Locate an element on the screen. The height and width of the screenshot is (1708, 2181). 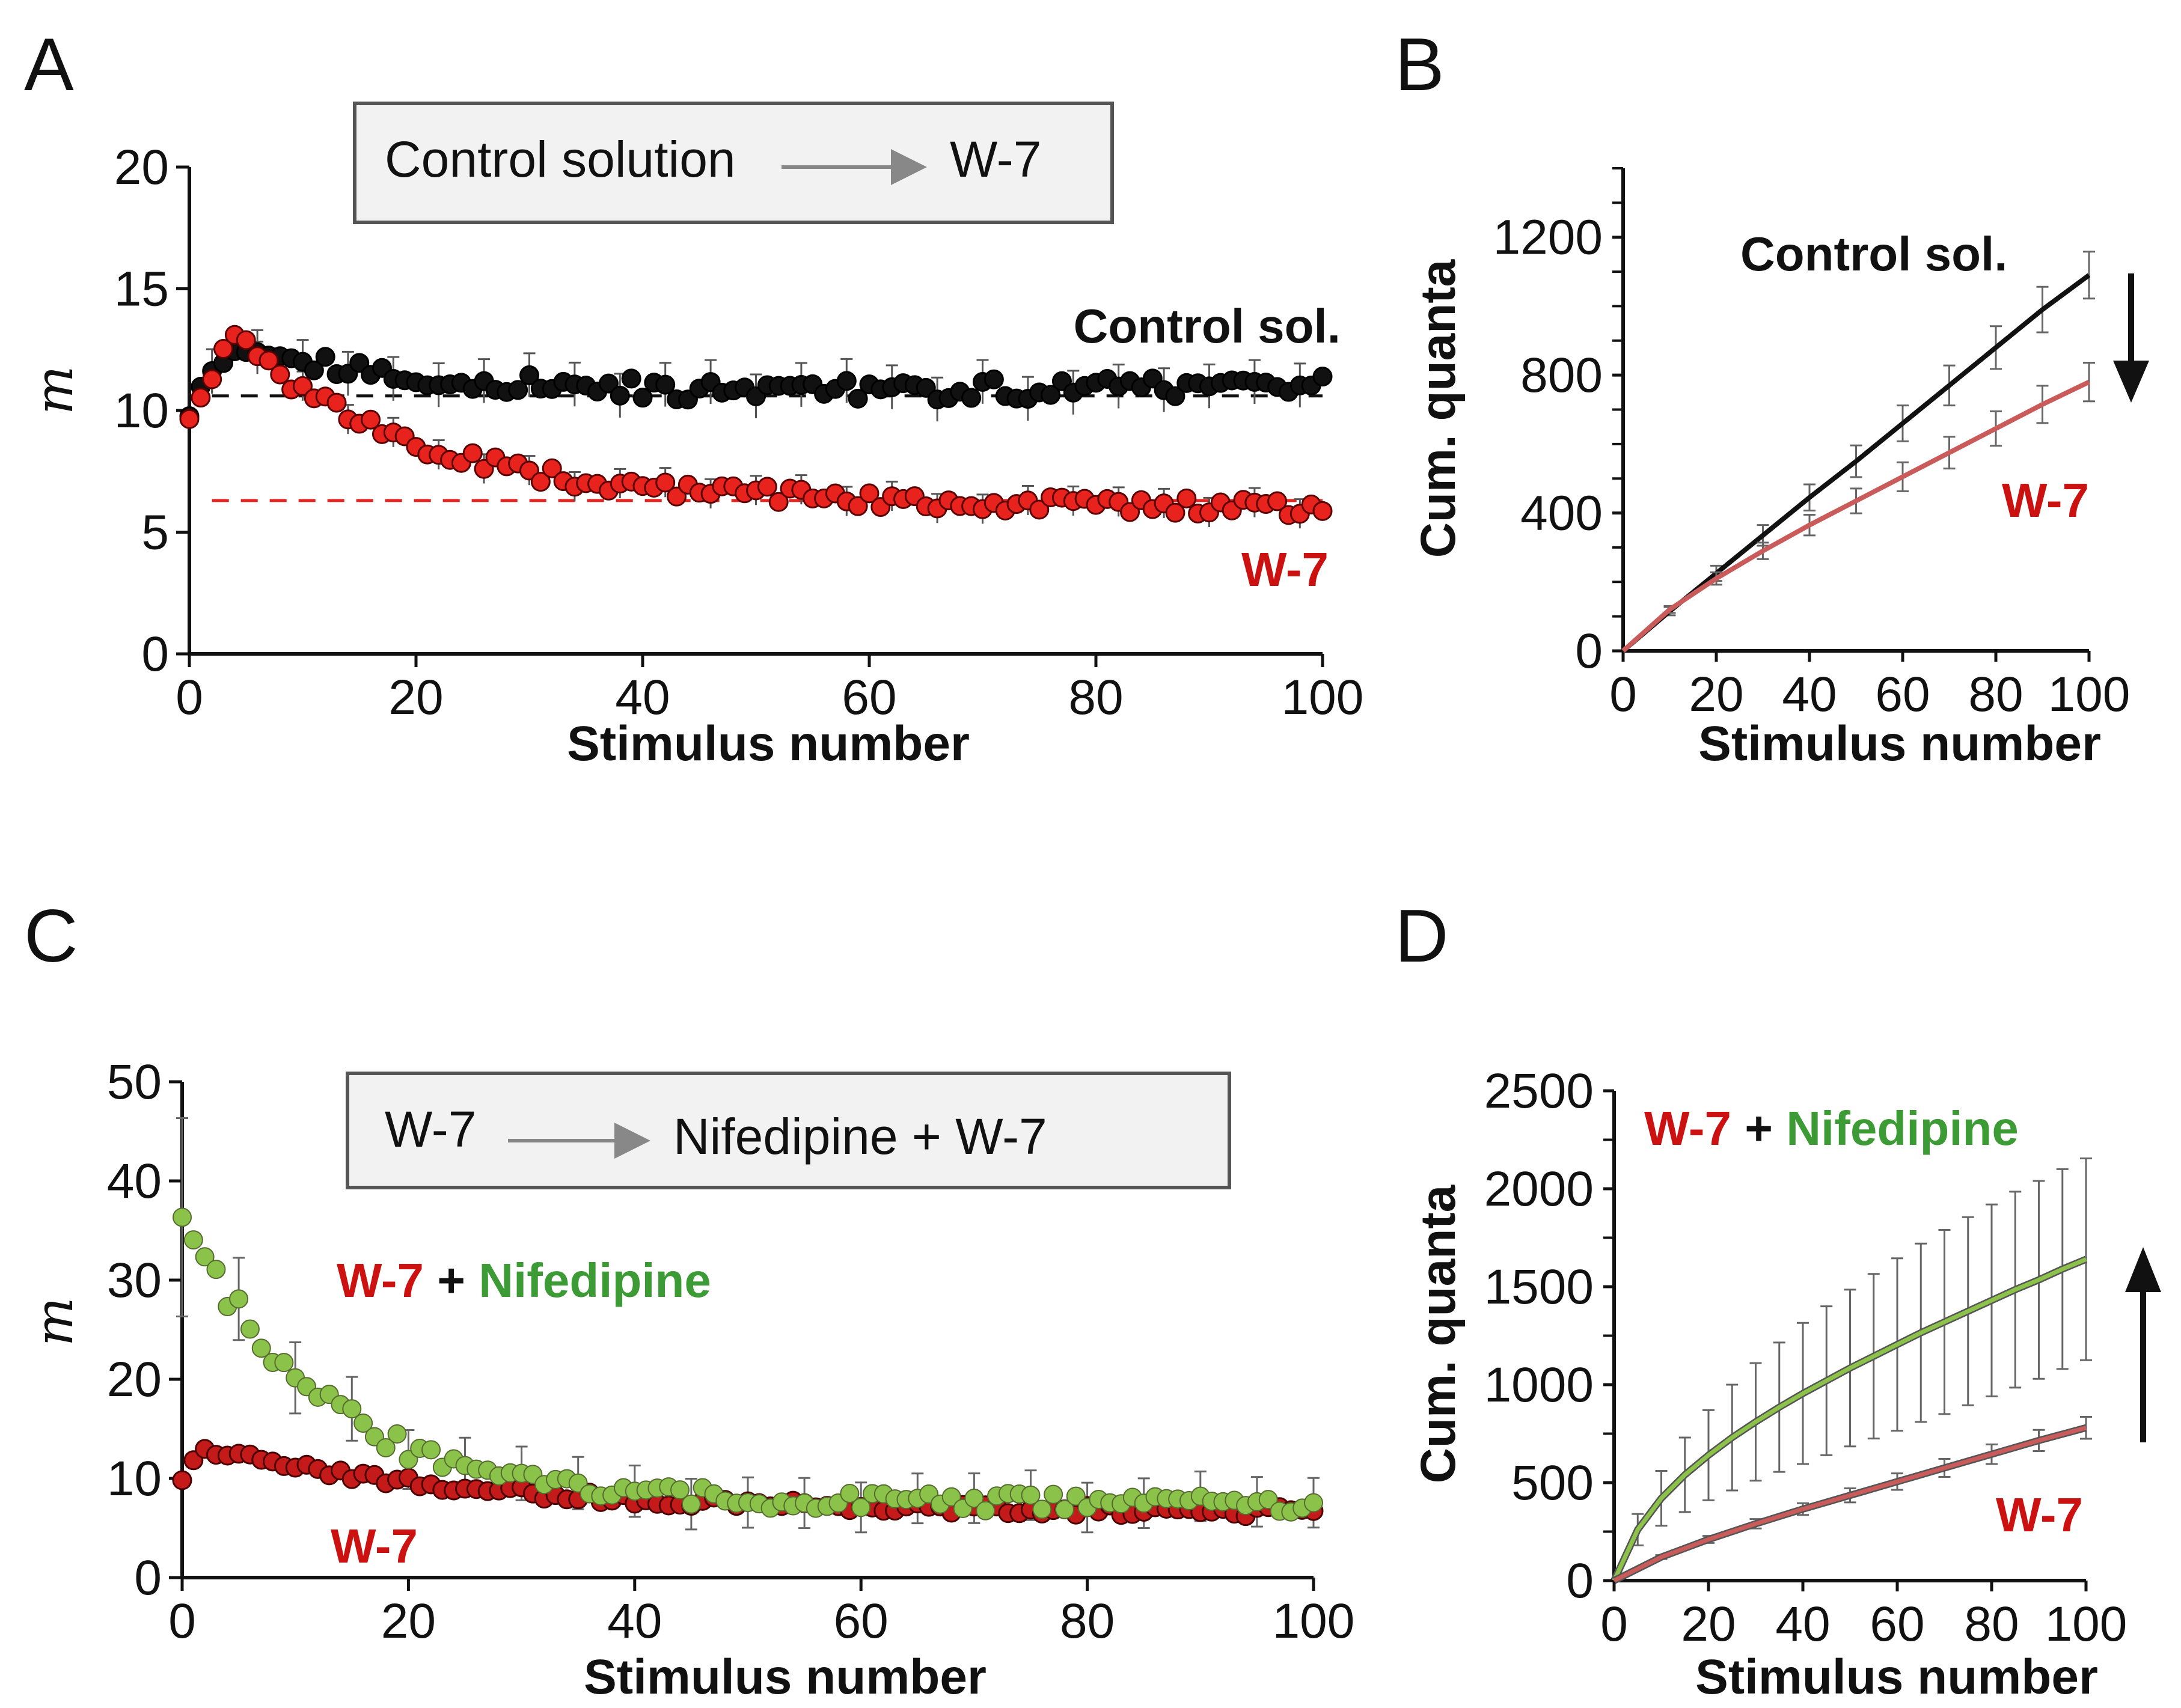
line-nif-d is located at coordinates (1849, 1419).